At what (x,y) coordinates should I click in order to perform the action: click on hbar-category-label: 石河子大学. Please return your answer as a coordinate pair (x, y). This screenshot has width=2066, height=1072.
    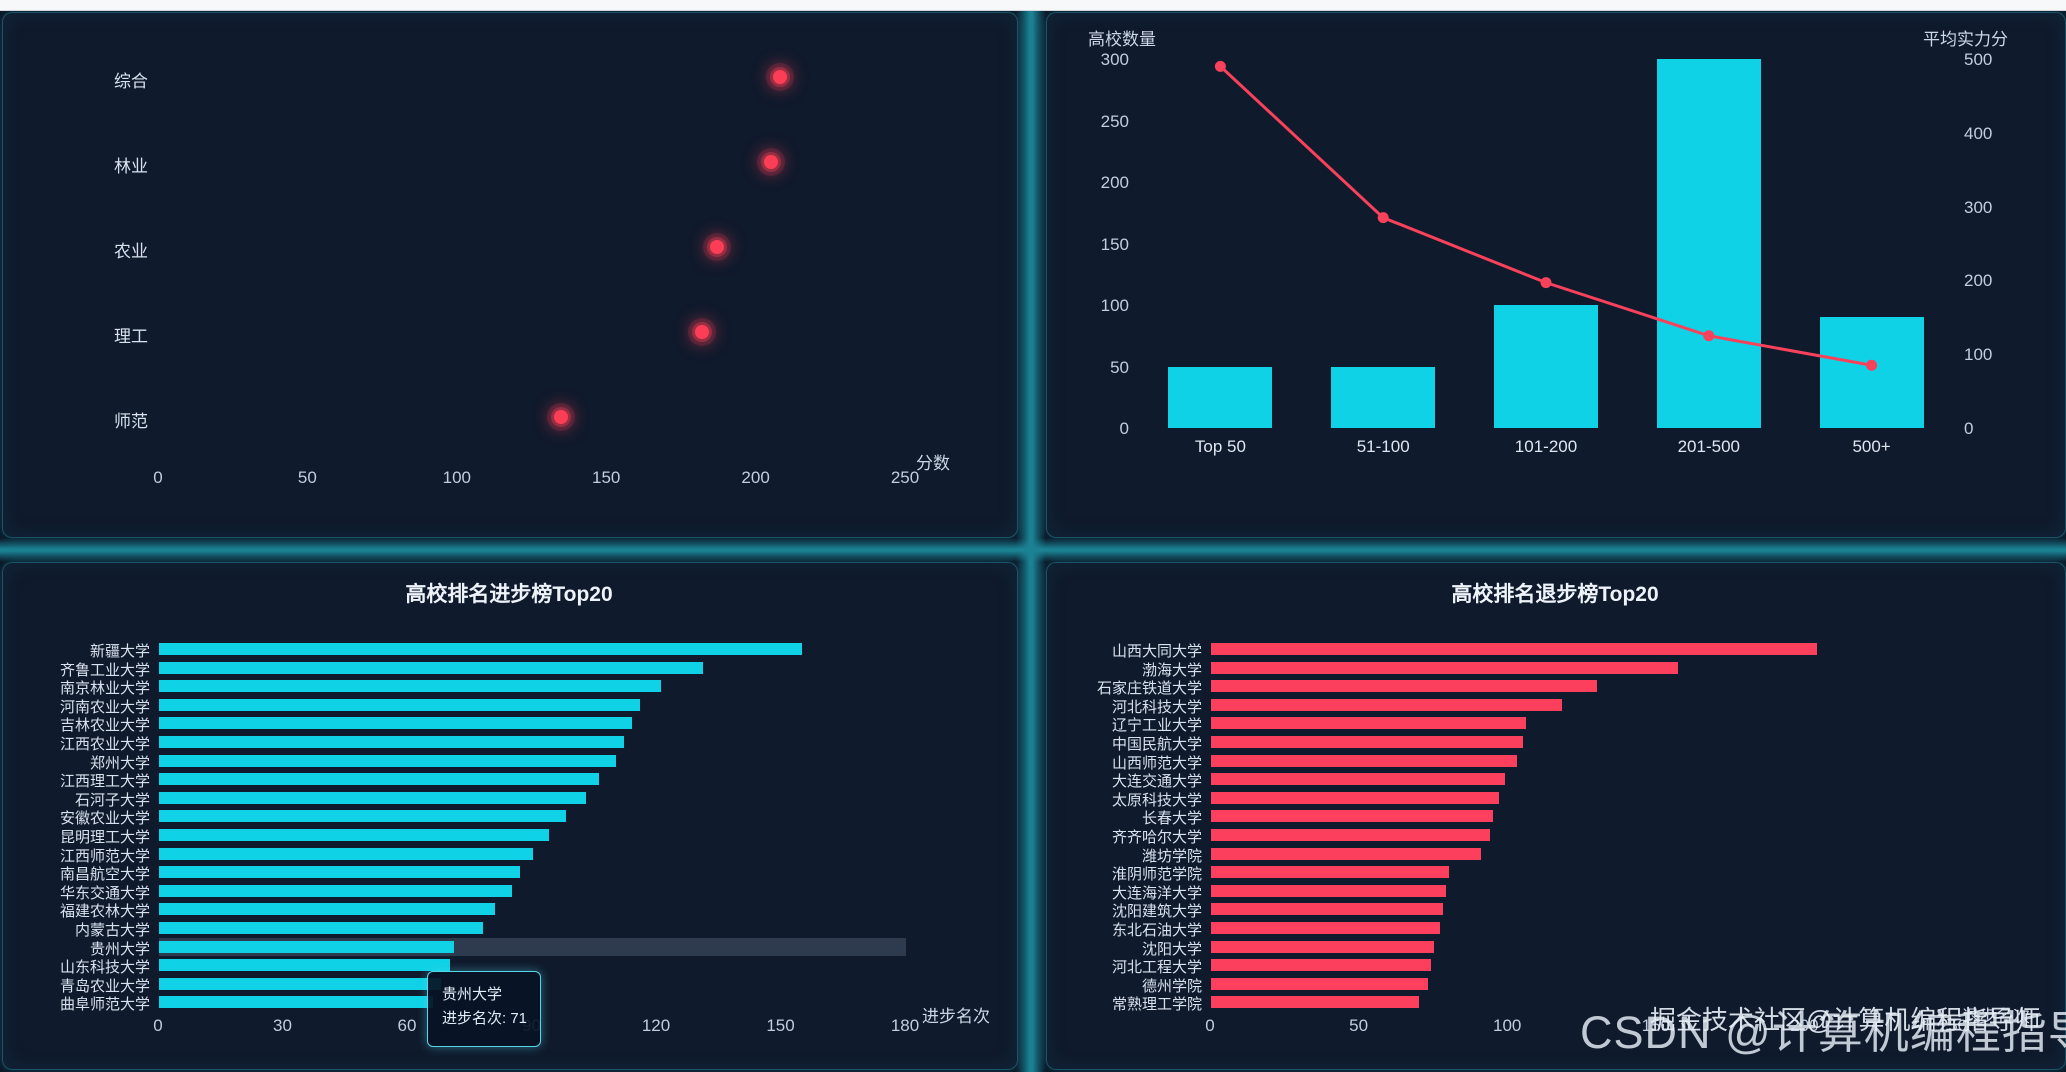
    Looking at the image, I should click on (112, 800).